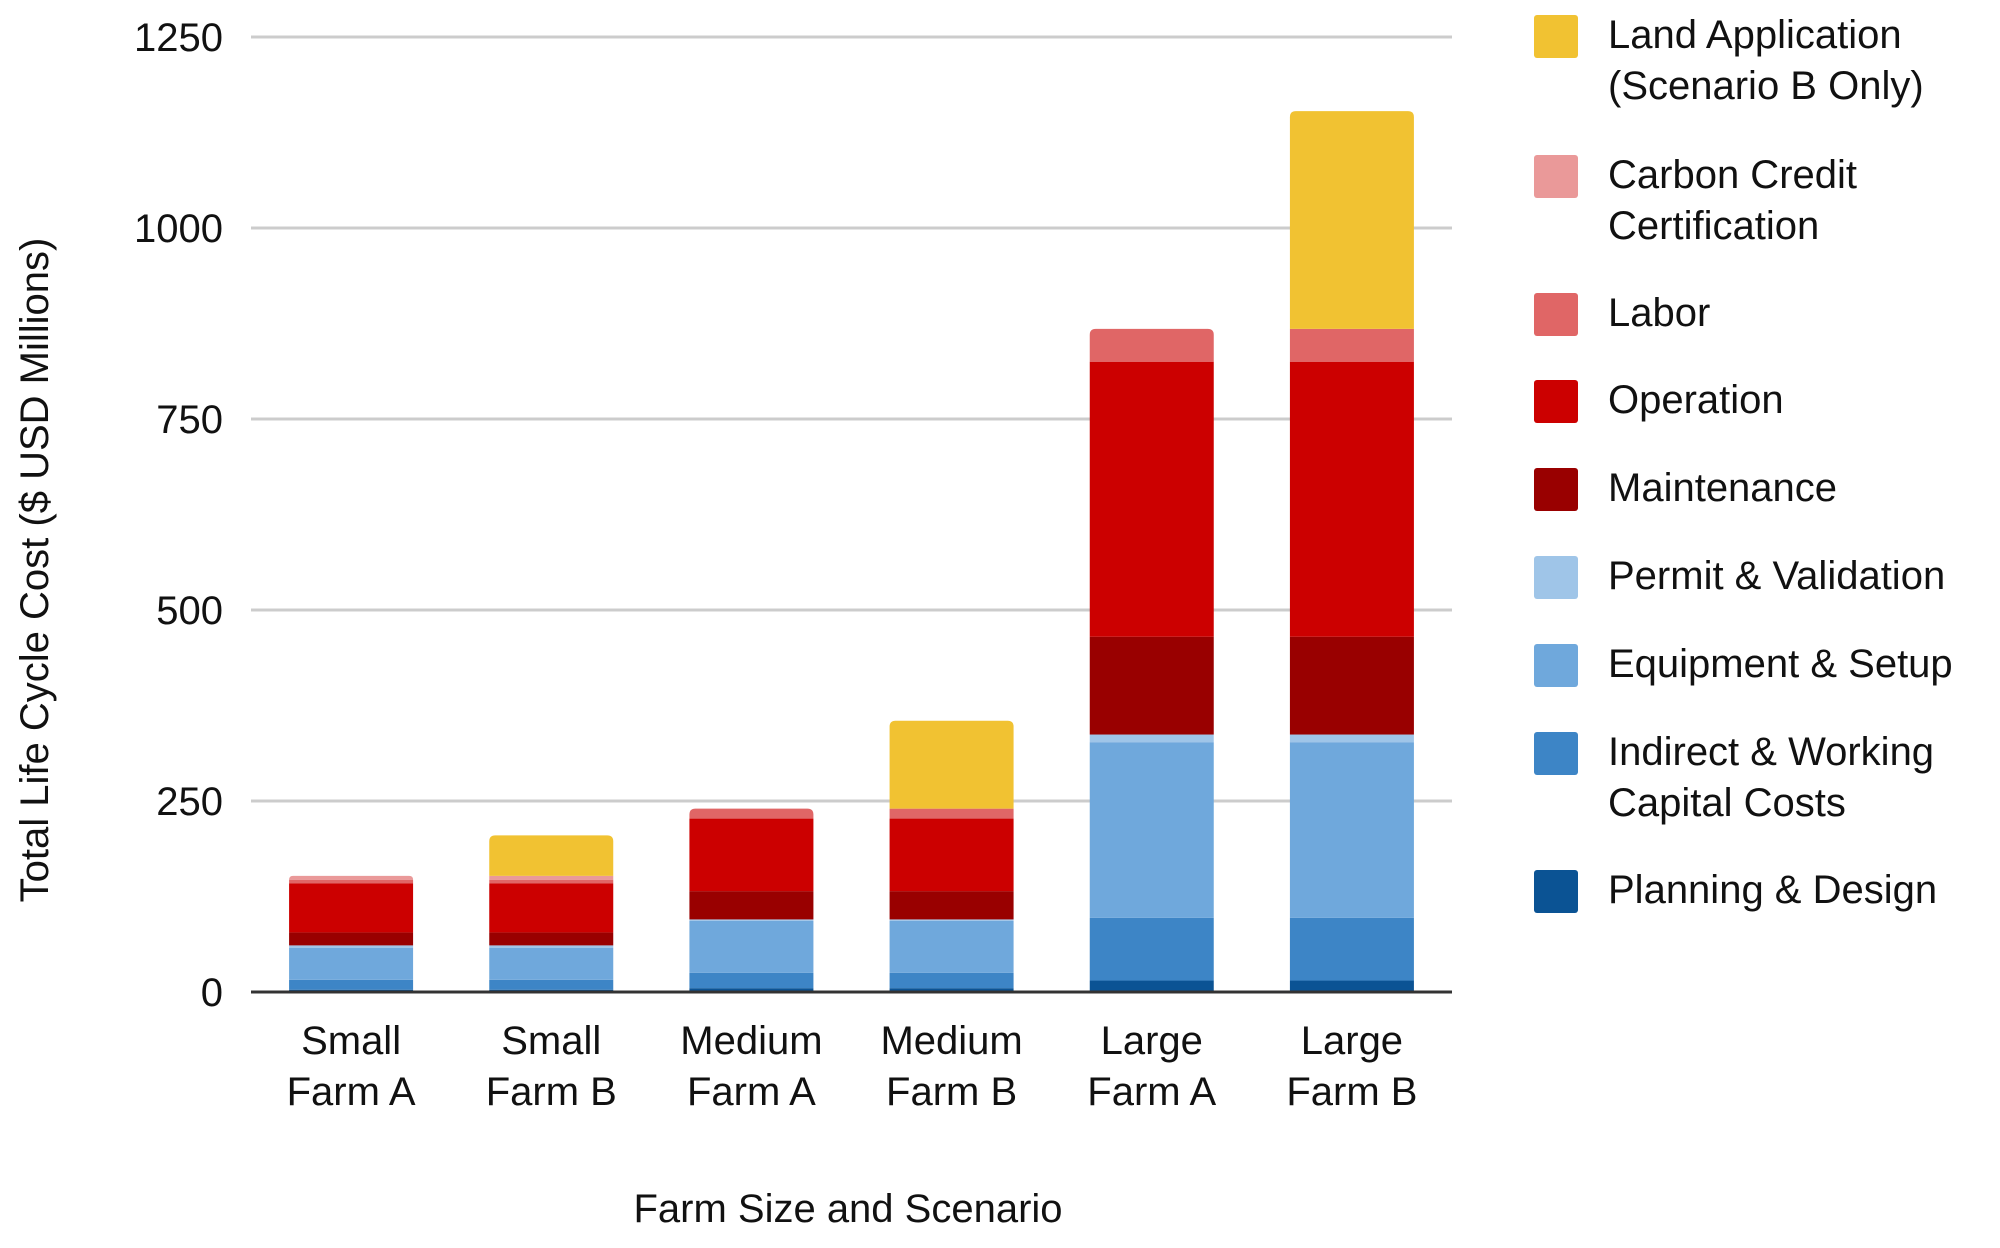 The width and height of the screenshot is (2000, 1248). I want to click on legend-item: Carbon Credit Certification, so click(1695, 202).